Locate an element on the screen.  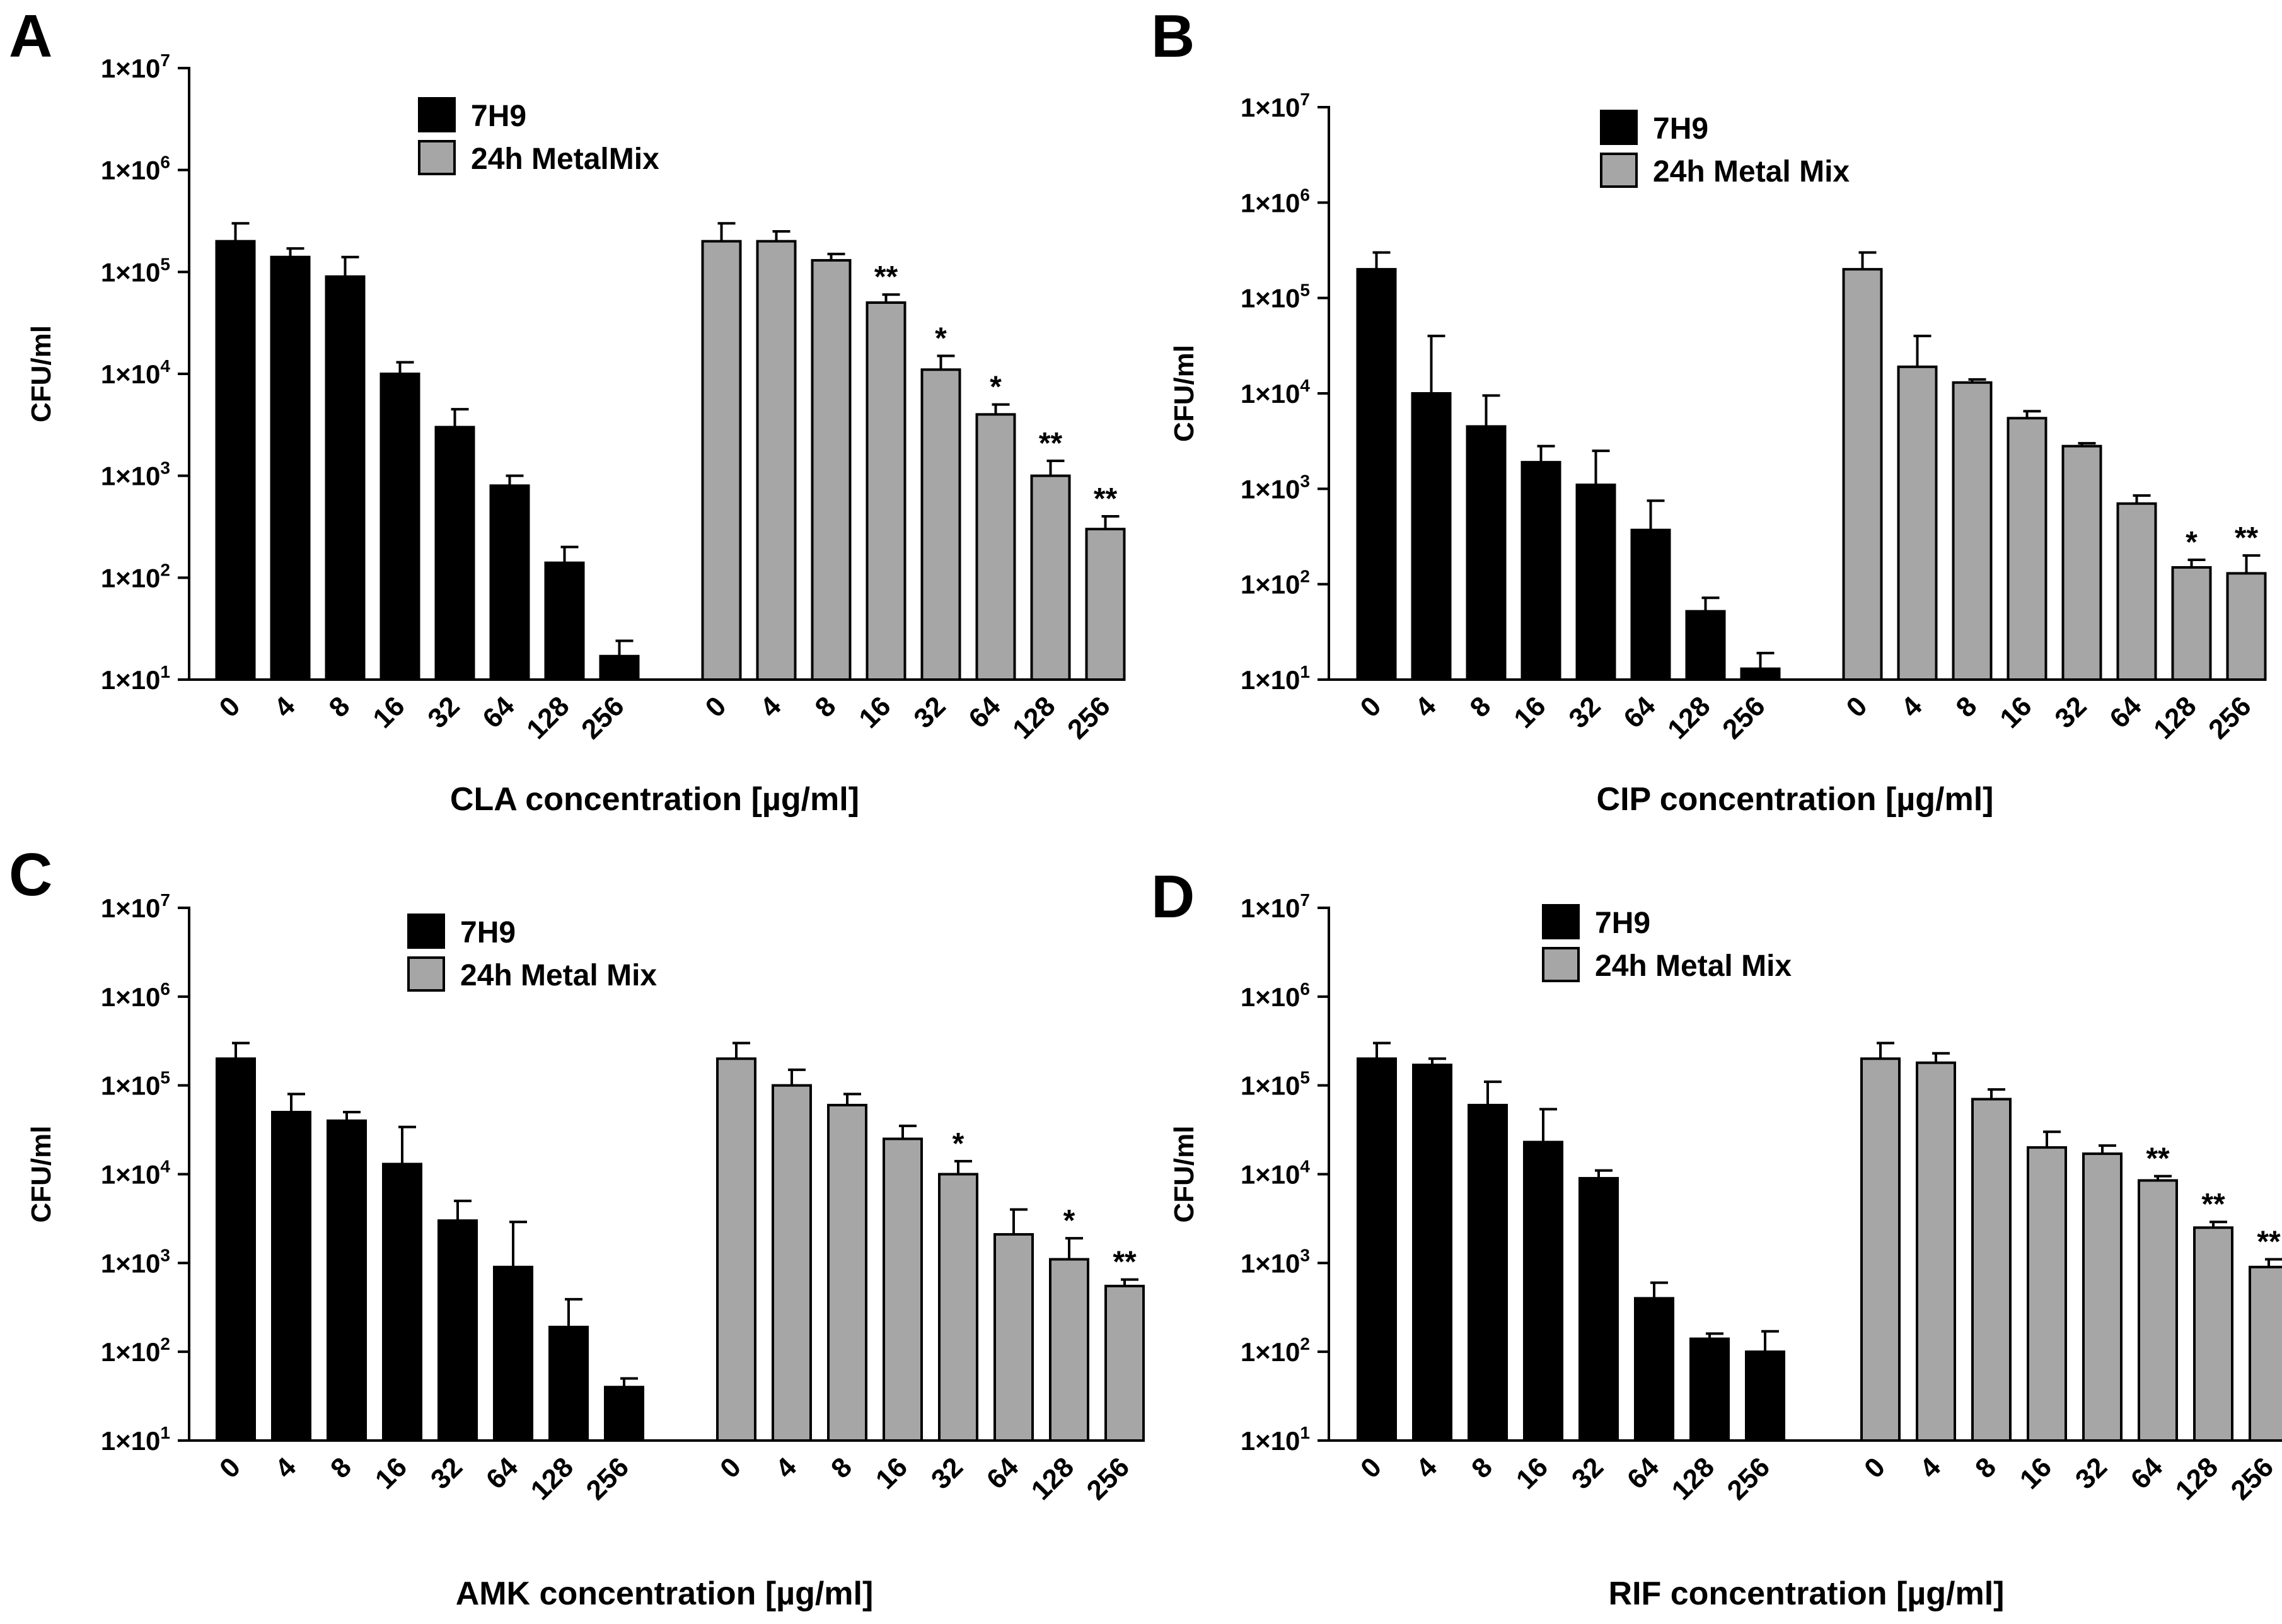
legend-label: 24h MetalMix is located at coordinates (565, 159).